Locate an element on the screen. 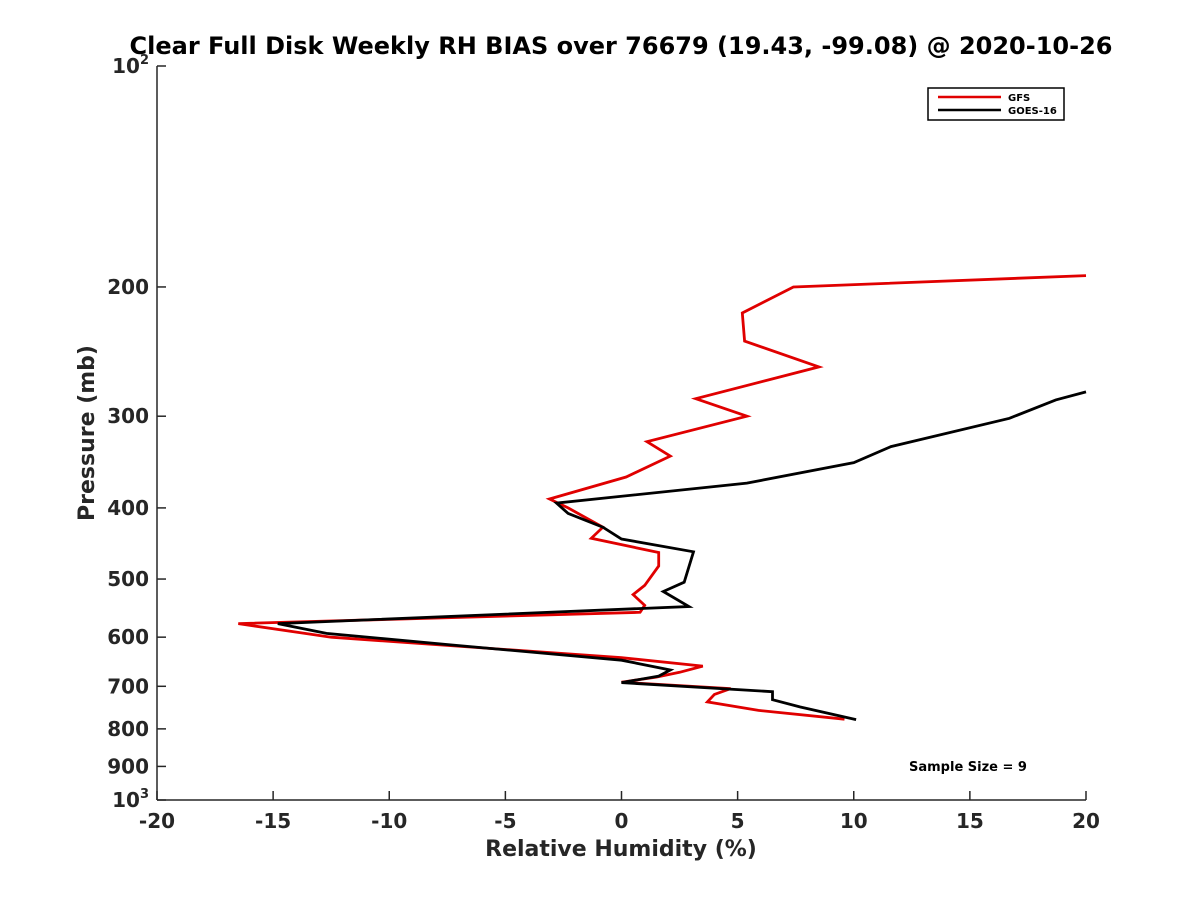  legend-box is located at coordinates (996, 104).